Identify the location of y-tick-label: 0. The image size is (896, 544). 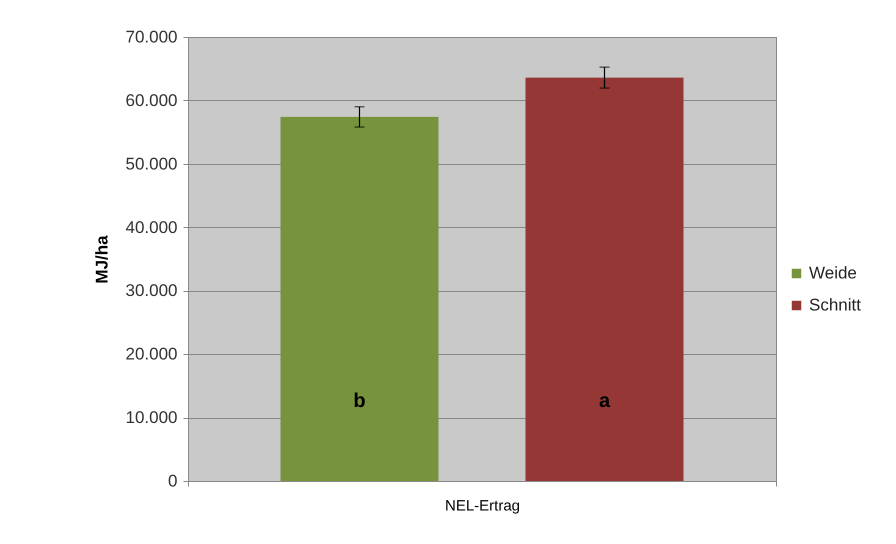
(173, 481).